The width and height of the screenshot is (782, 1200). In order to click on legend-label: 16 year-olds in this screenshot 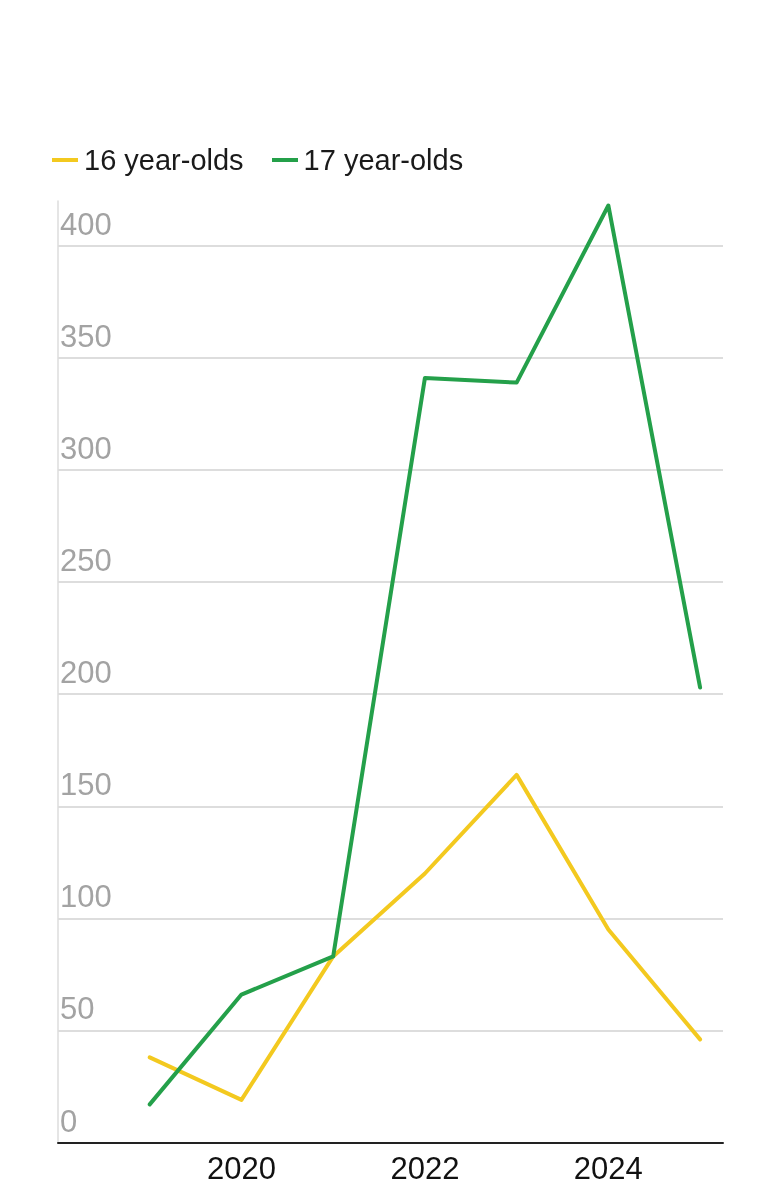, I will do `click(164, 160)`.